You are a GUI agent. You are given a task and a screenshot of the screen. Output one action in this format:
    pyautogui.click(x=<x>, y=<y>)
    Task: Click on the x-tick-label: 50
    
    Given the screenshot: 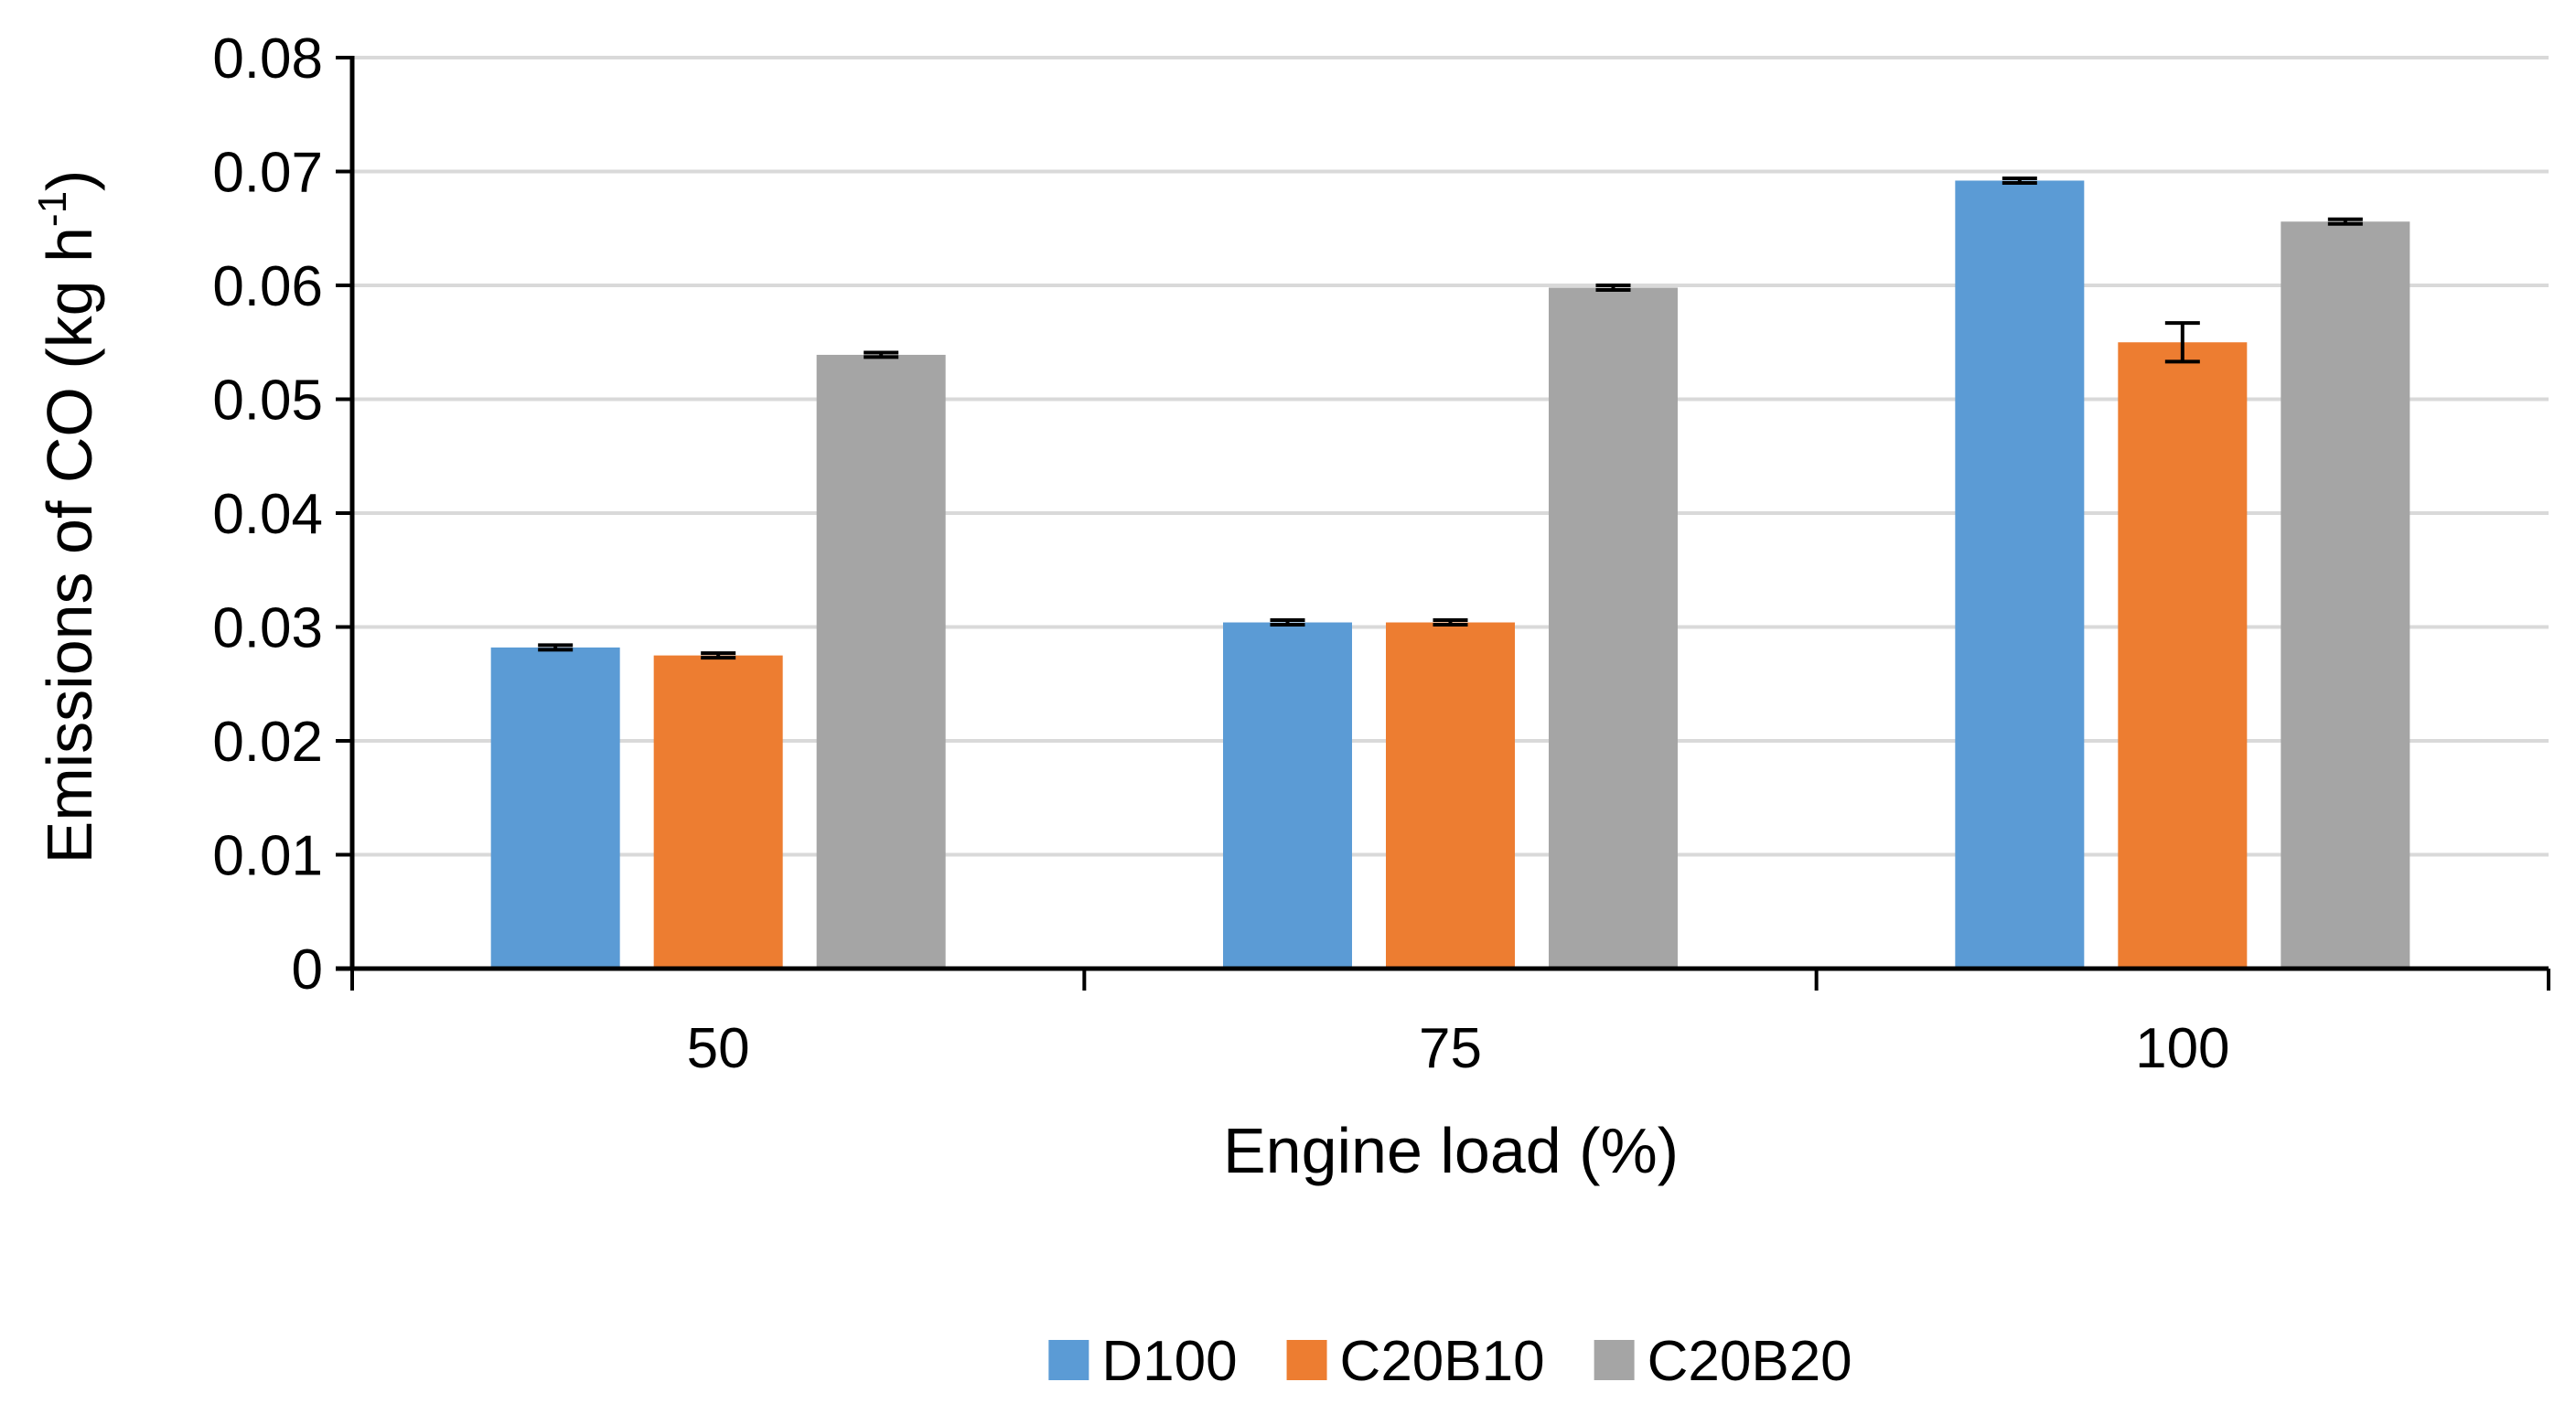 What is the action you would take?
    pyautogui.click(x=719, y=1048)
    